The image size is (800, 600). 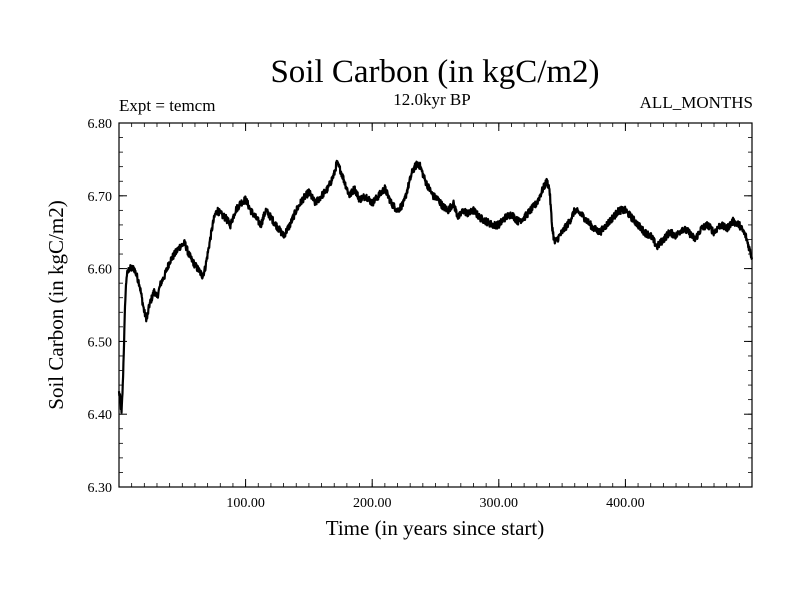 I want to click on x-tick-label: 400.00, so click(x=625, y=503).